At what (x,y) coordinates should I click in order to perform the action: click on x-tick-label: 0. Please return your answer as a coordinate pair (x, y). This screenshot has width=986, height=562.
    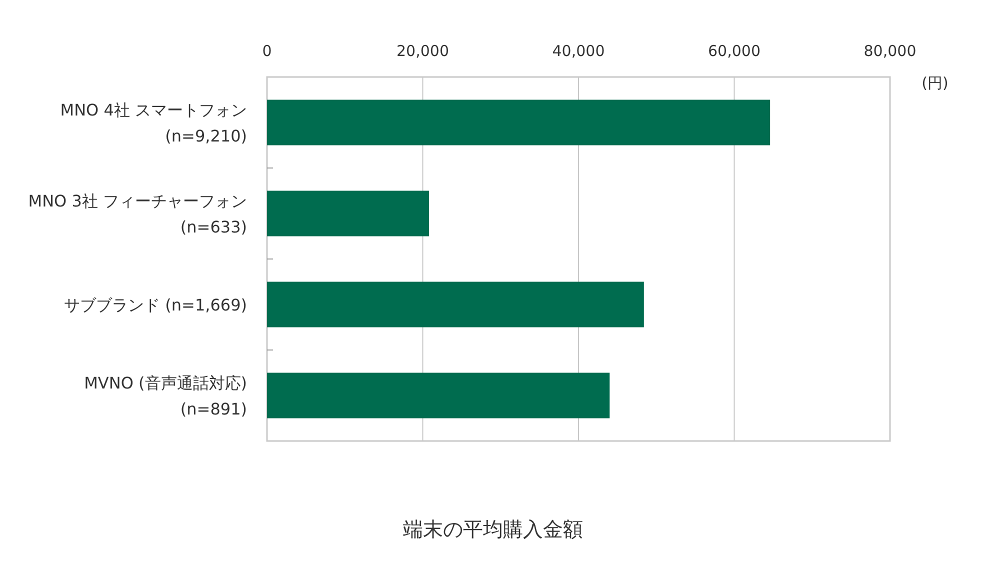
    Looking at the image, I should click on (267, 51).